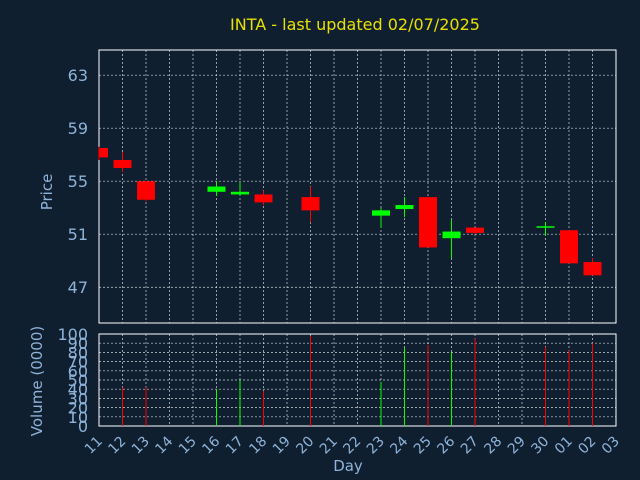  I want to click on volume-tick-label: 10, so click(78, 417).